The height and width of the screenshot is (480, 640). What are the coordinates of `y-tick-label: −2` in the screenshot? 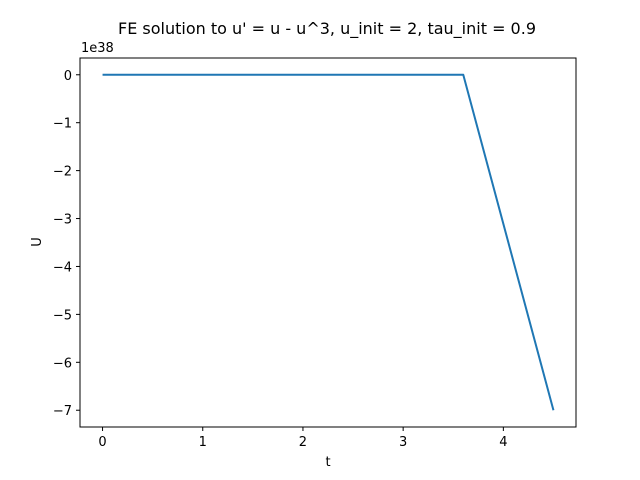 It's located at (62, 172).